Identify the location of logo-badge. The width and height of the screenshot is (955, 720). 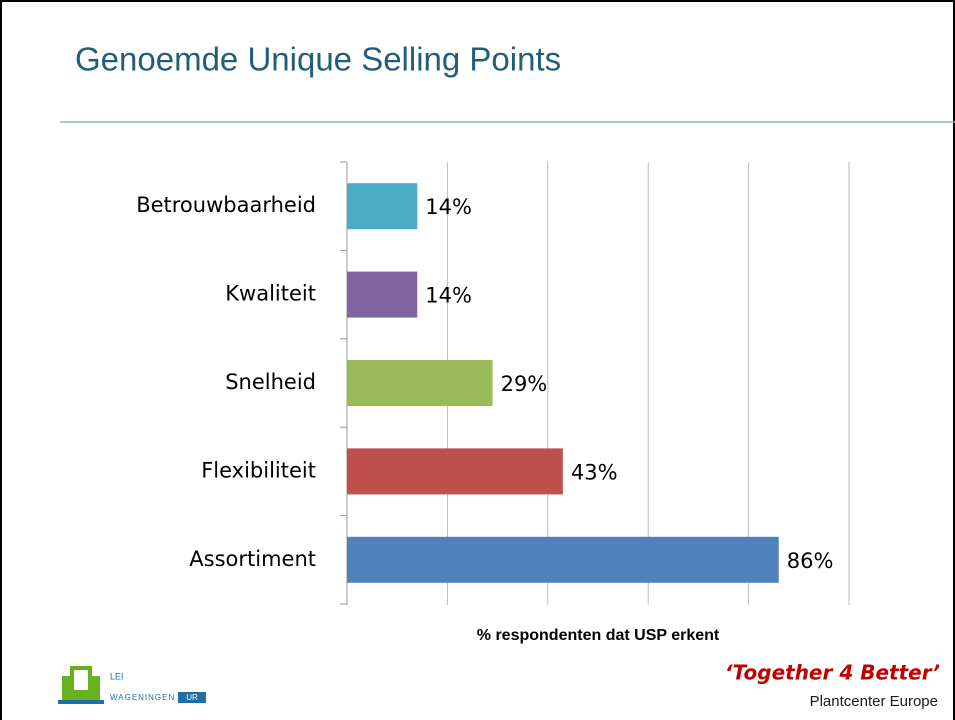
(192, 697).